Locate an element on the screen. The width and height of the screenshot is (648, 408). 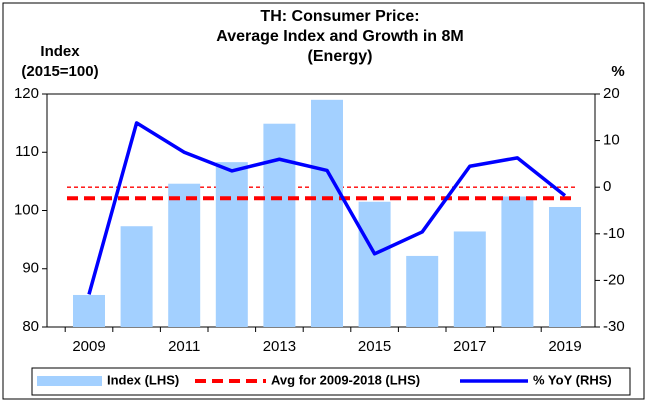
chart-title: Average Index and Growth in 8M is located at coordinates (339, 36).